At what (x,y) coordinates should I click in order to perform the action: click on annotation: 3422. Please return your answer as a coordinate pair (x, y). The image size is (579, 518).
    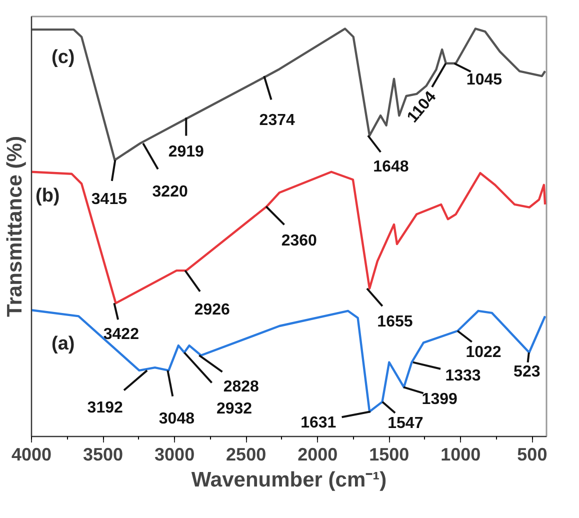
    Looking at the image, I should click on (121, 335).